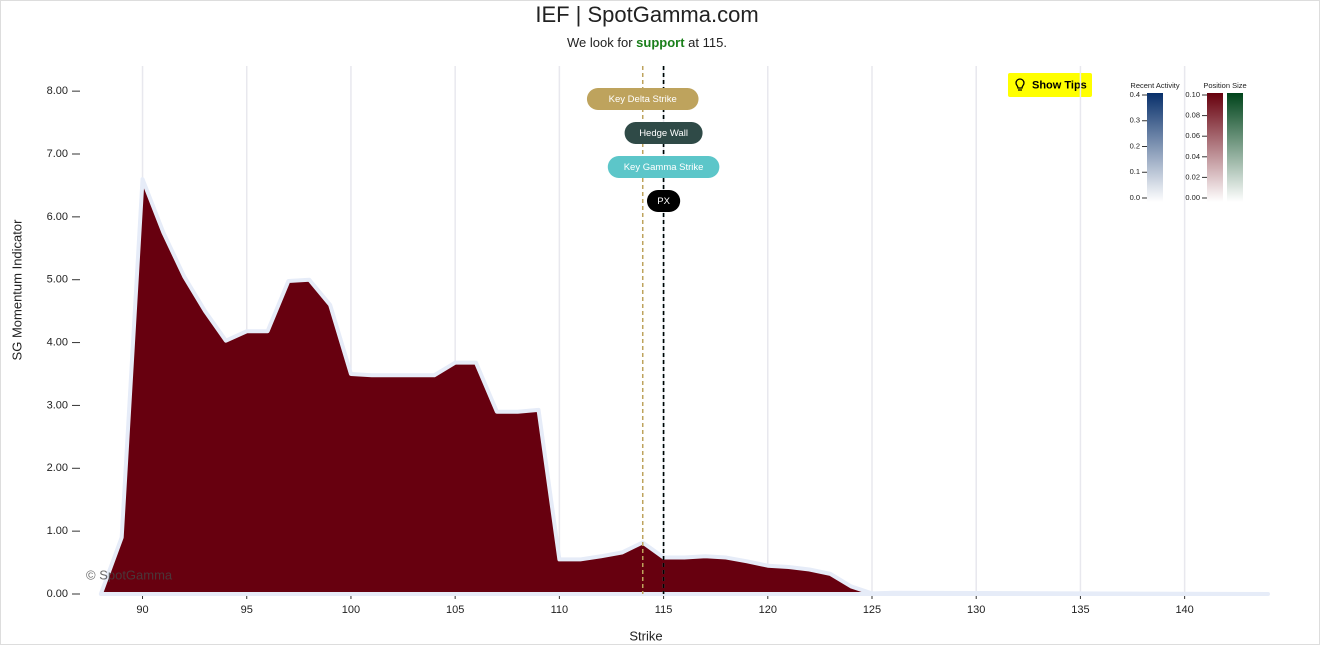 Image resolution: width=1320 pixels, height=645 pixels. I want to click on x-tick-label: 115, so click(664, 610).